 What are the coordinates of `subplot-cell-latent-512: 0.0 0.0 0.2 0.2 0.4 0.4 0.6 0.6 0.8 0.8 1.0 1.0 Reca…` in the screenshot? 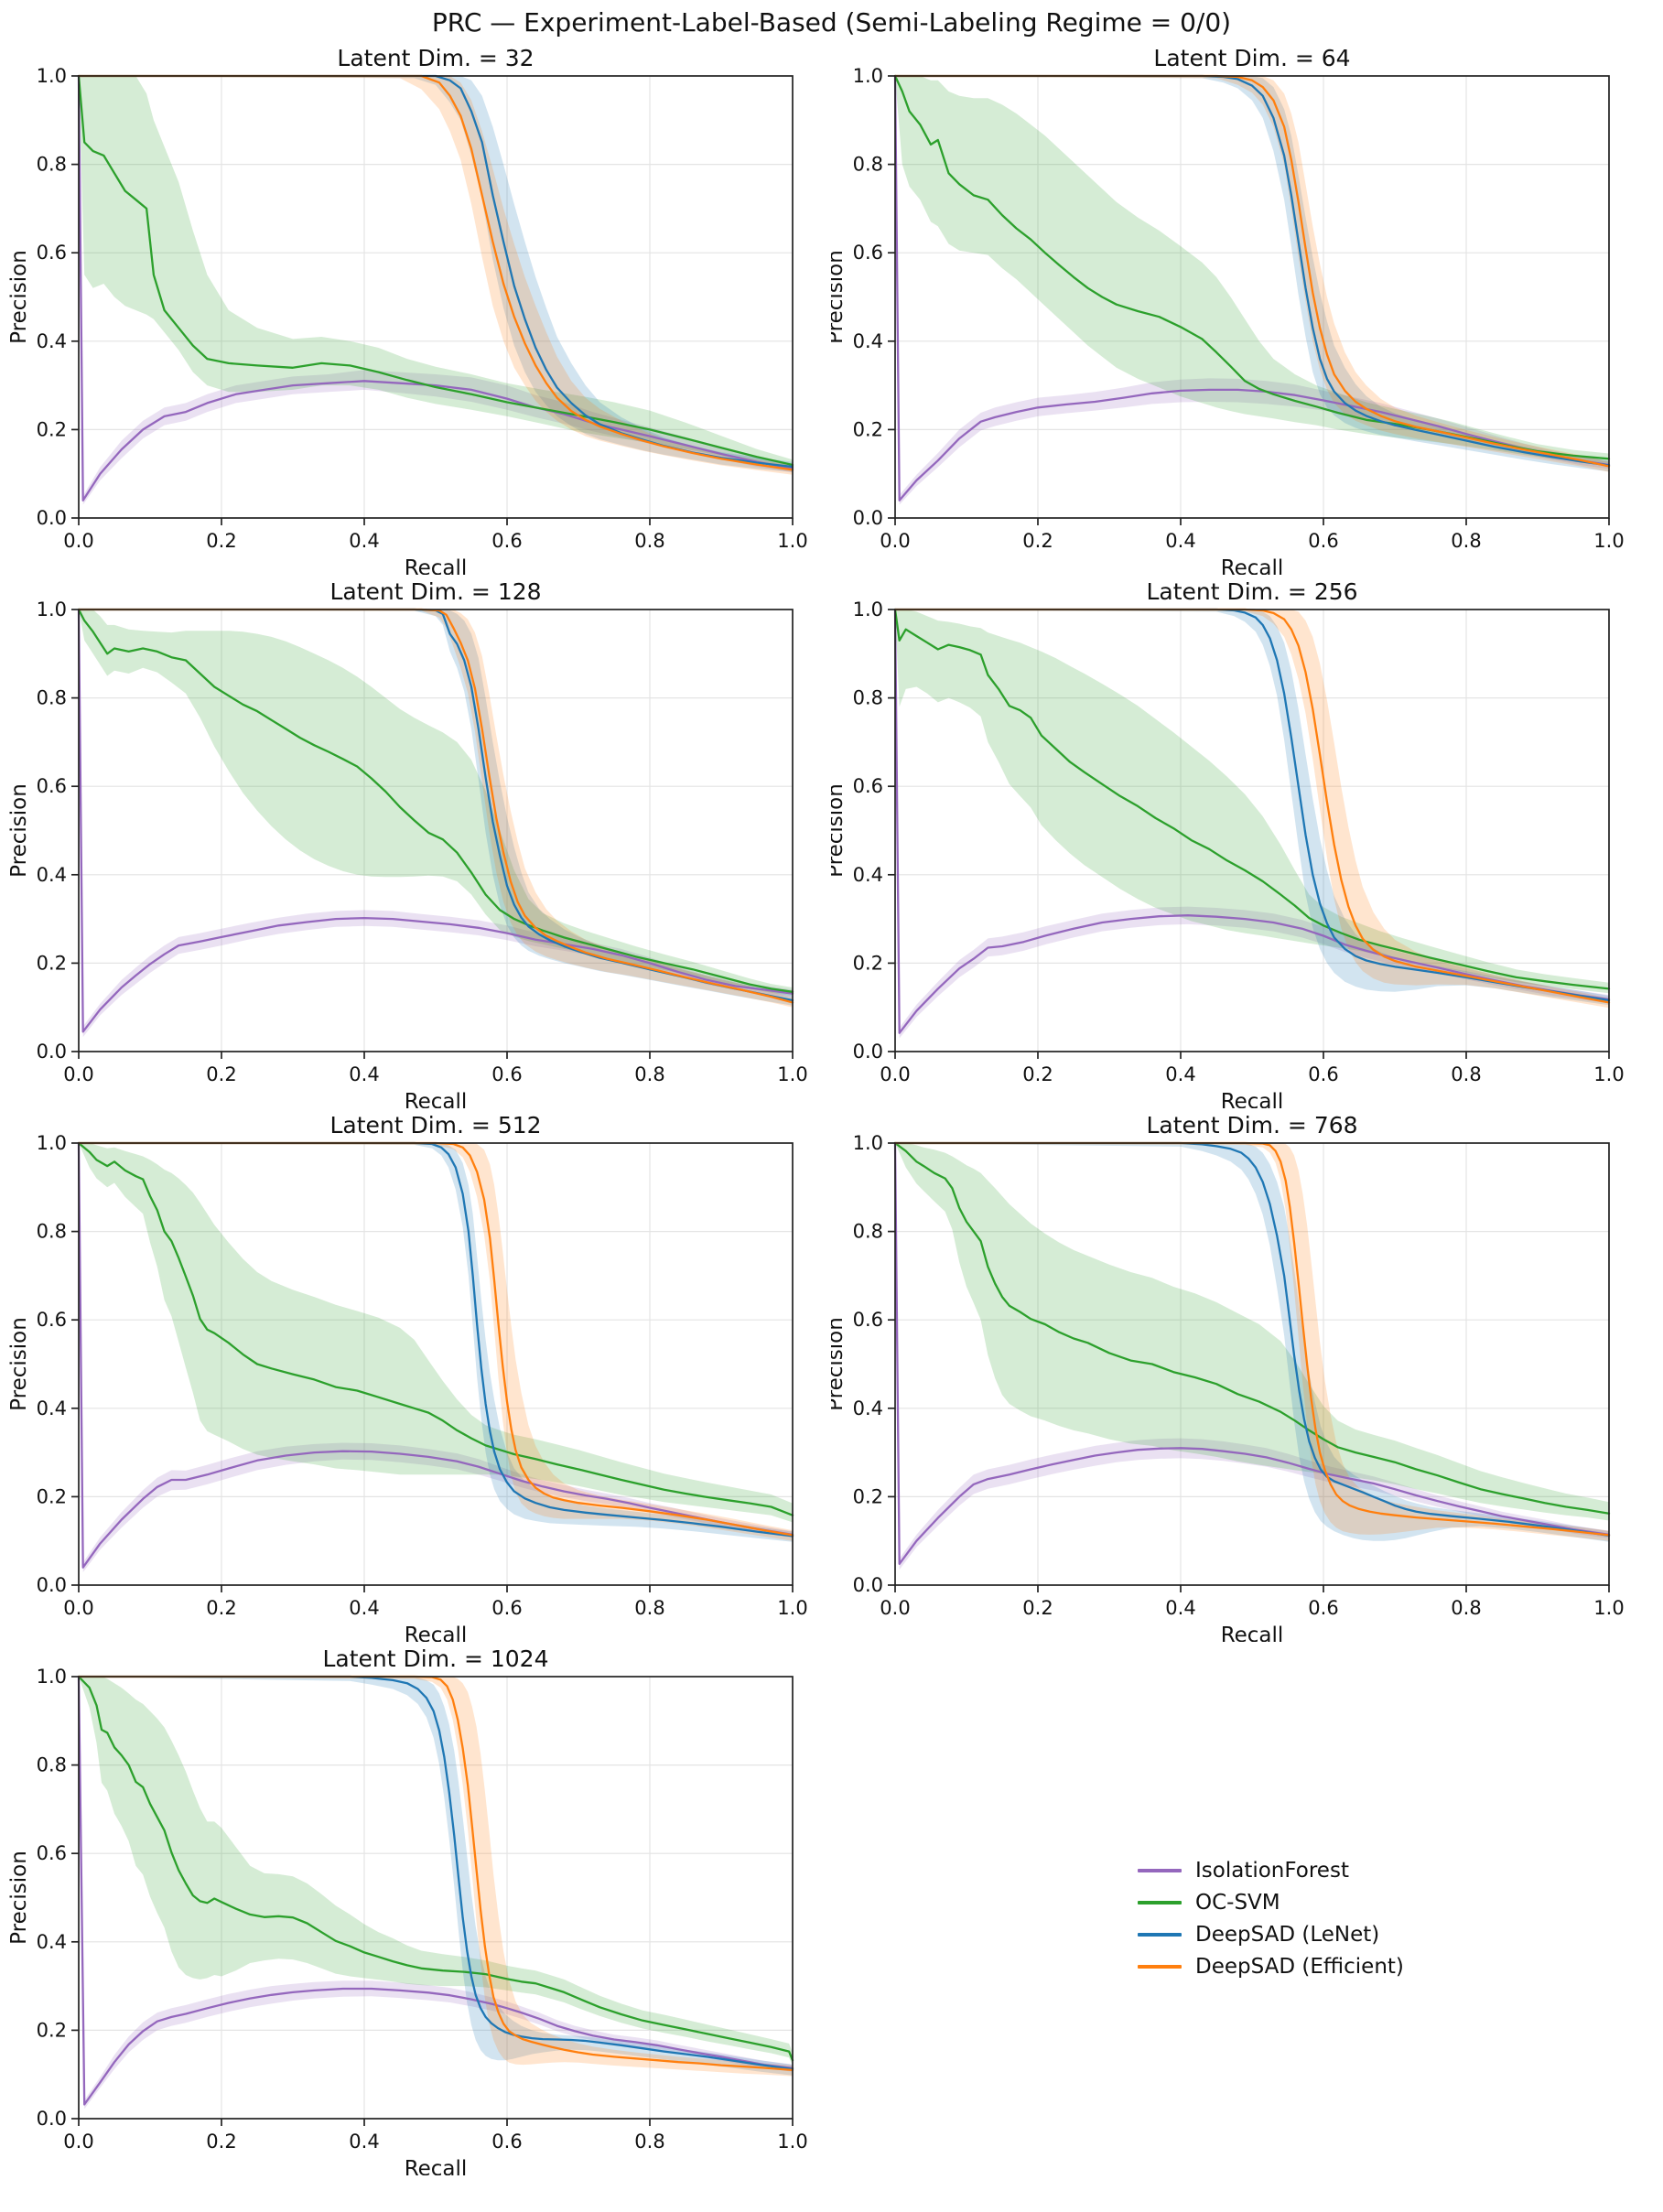 It's located at (415, 1377).